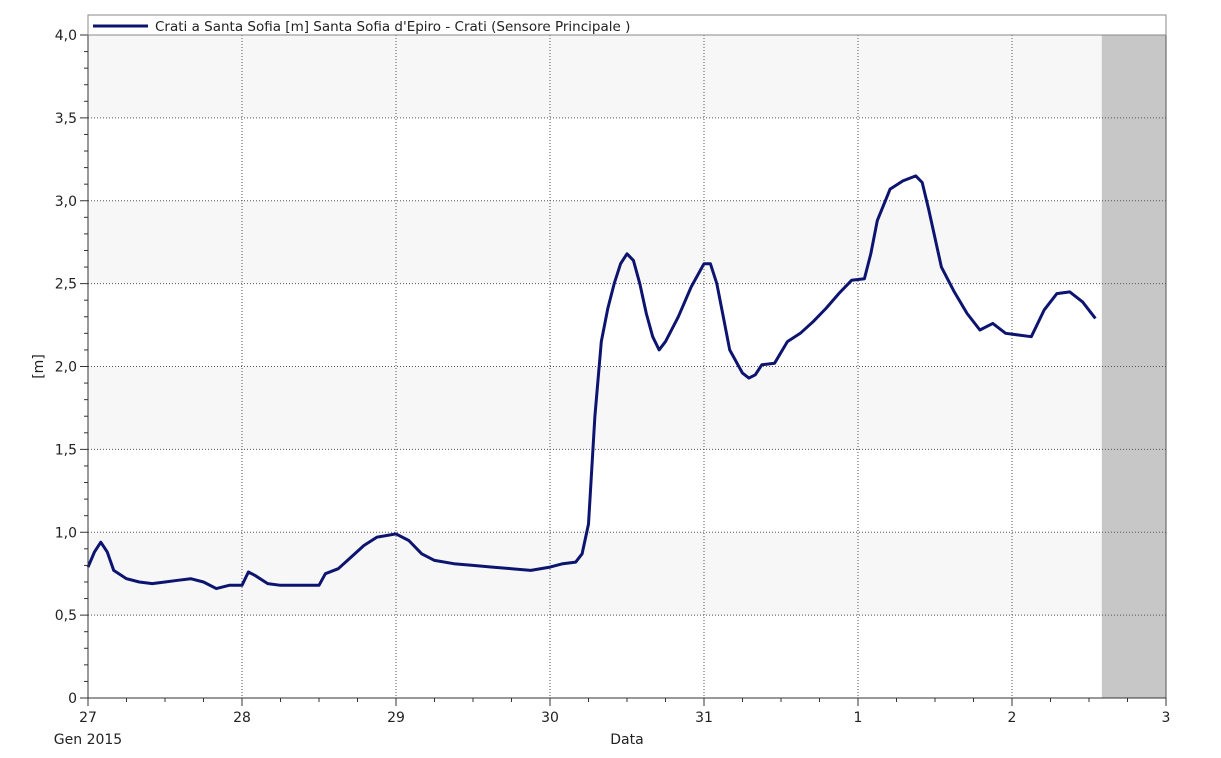  Describe the element at coordinates (66, 450) in the screenshot. I see `y-tick-label: 1,5` at that location.